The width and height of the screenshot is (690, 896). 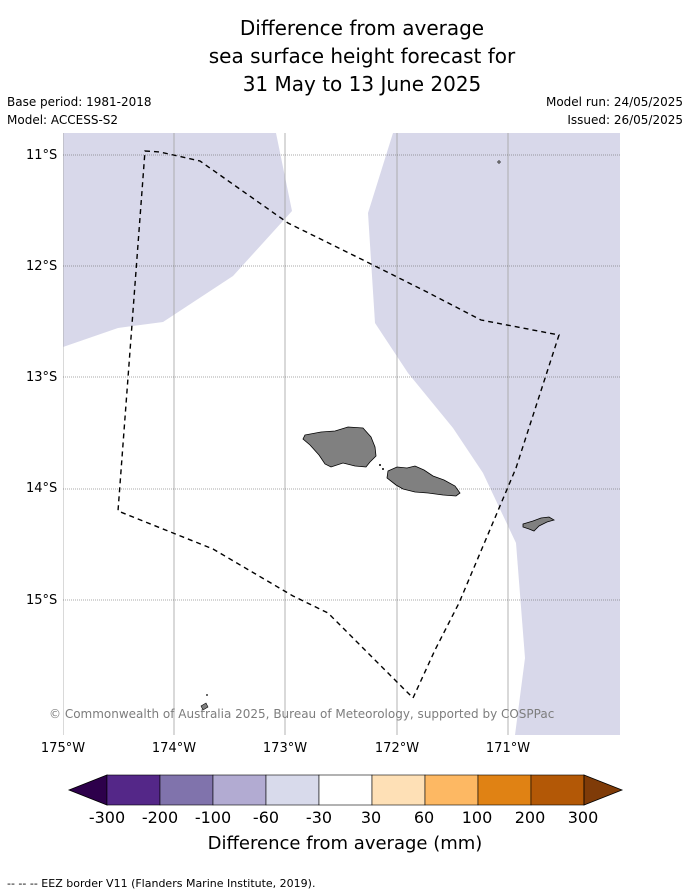 What do you see at coordinates (63, 120) in the screenshot?
I see `model-name: Model: ACCESS-S2` at bounding box center [63, 120].